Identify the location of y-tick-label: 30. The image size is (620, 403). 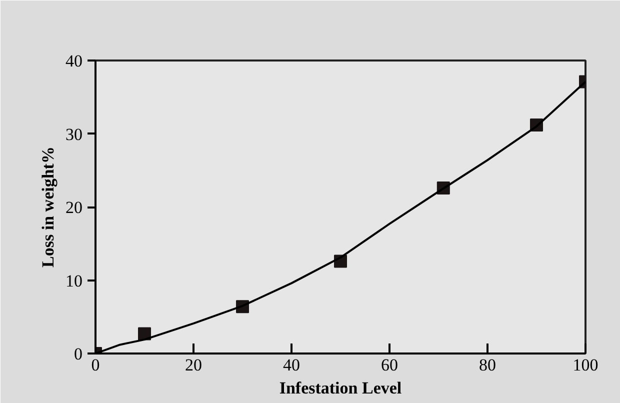
(74, 134).